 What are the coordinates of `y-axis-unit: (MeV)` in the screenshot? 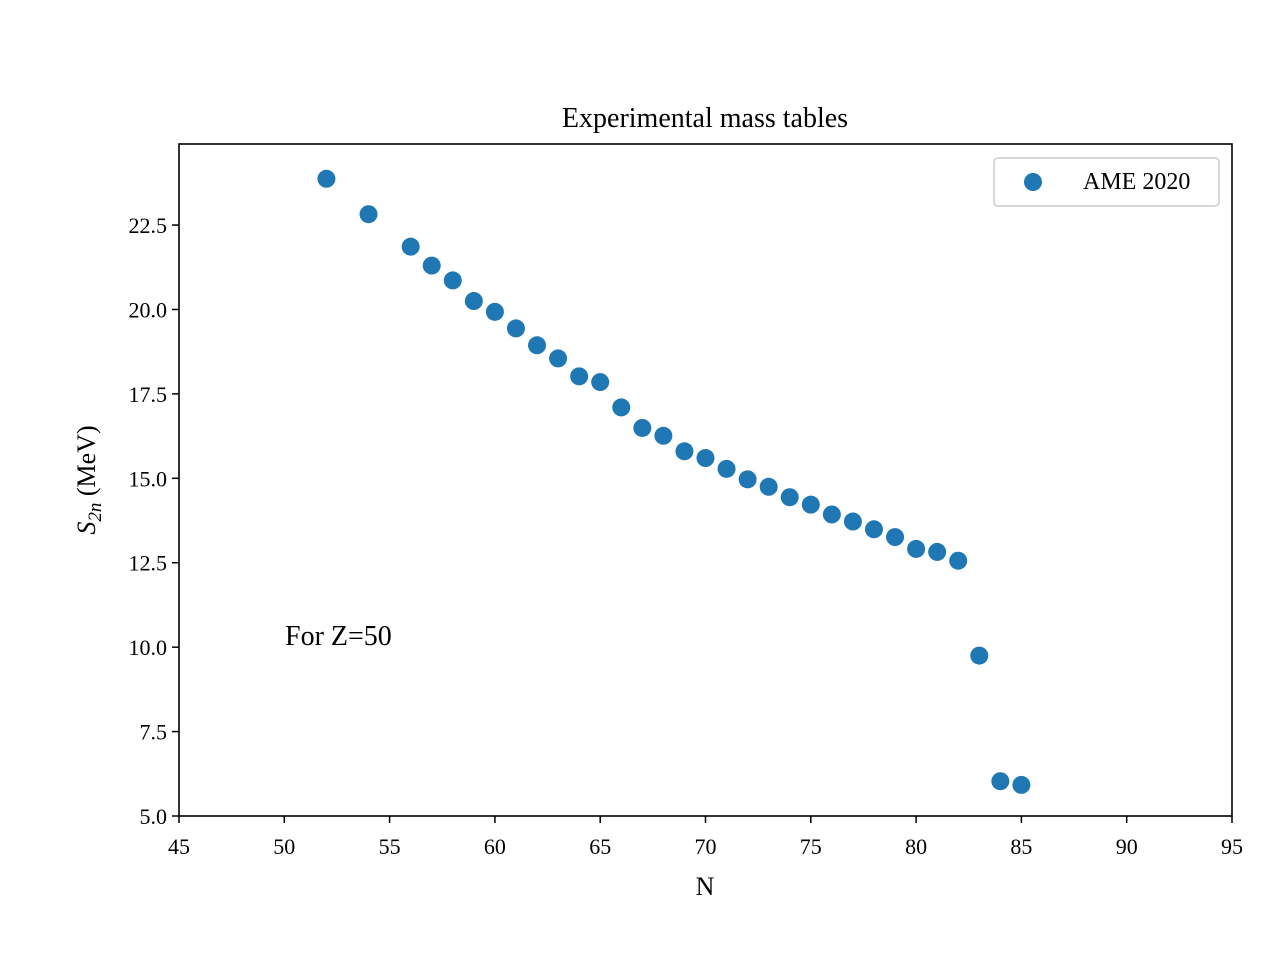 It's located at (86, 463).